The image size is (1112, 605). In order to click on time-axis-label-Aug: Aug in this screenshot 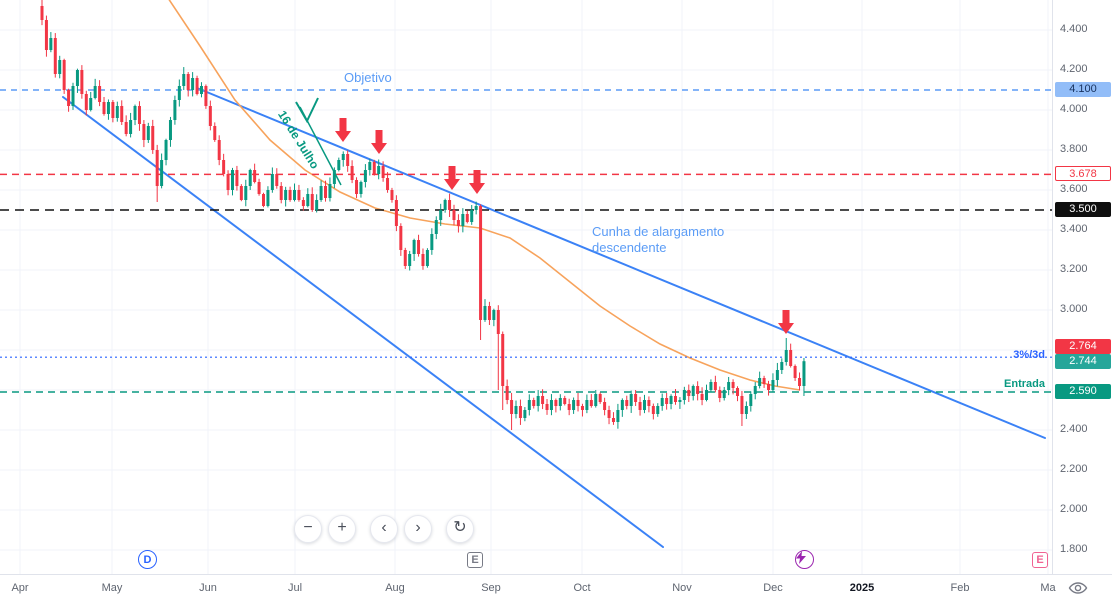, I will do `click(395, 588)`.